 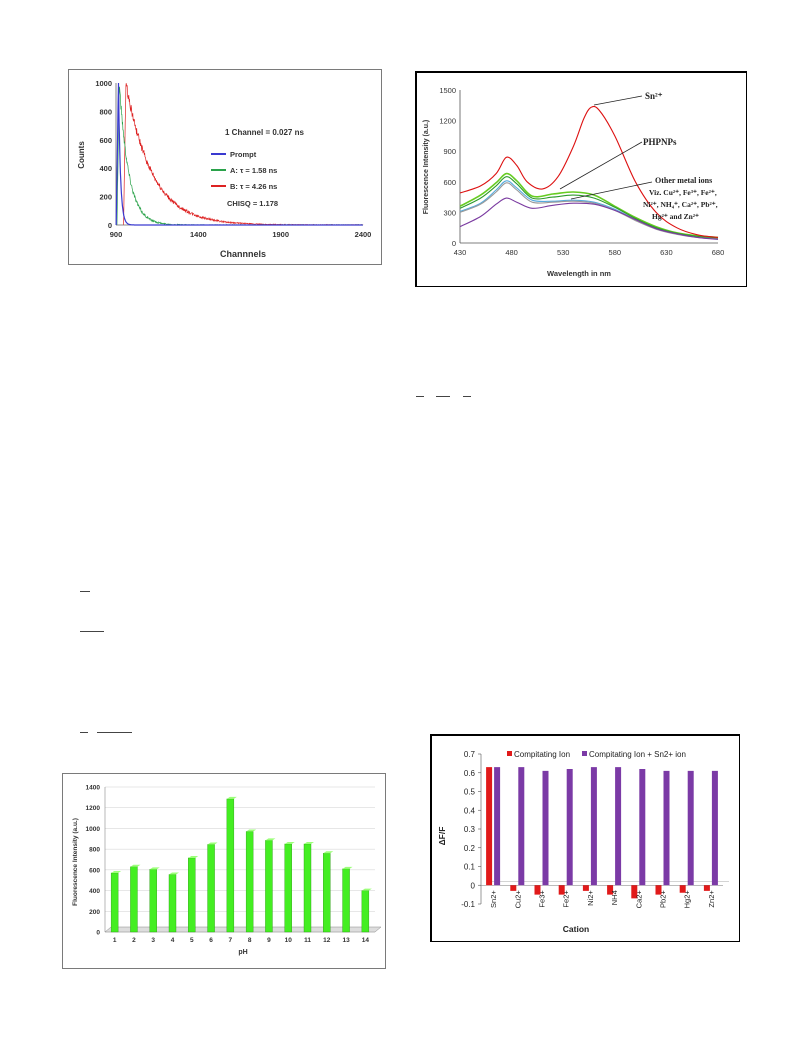 I want to click on emission-x-tick: 580, so click(x=615, y=252).